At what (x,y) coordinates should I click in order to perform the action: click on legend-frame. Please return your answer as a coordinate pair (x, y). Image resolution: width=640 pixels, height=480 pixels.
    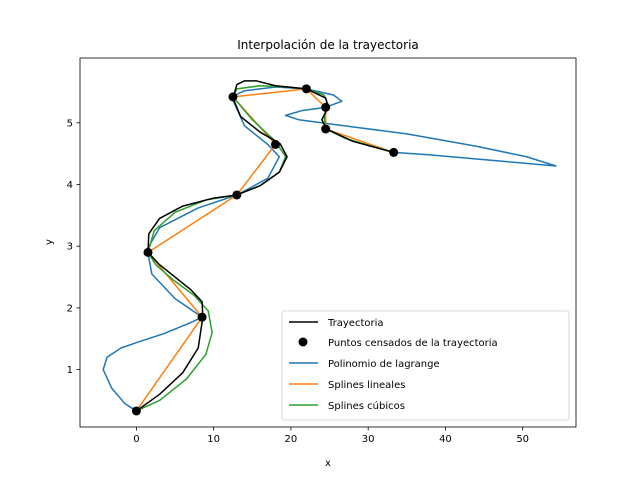
    Looking at the image, I should click on (425, 365).